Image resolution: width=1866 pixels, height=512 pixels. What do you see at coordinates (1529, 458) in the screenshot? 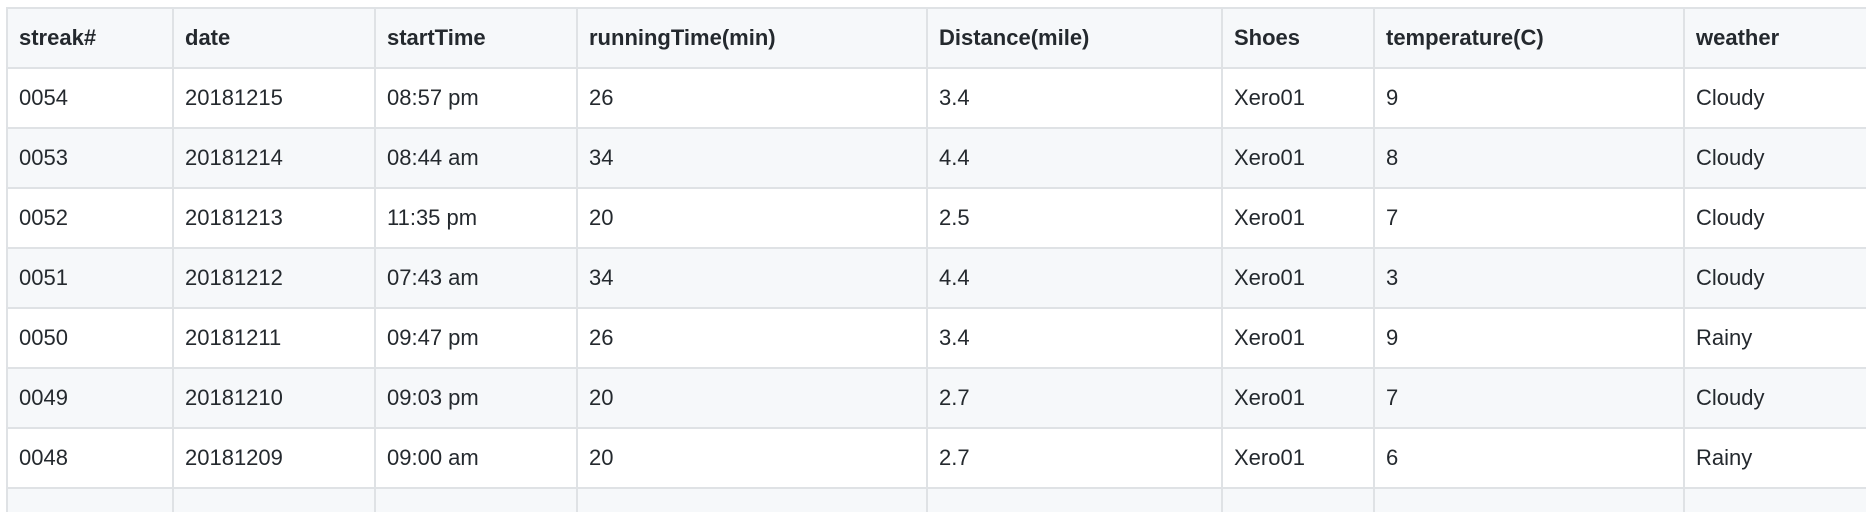
I see `cell-temperature: 6` at bounding box center [1529, 458].